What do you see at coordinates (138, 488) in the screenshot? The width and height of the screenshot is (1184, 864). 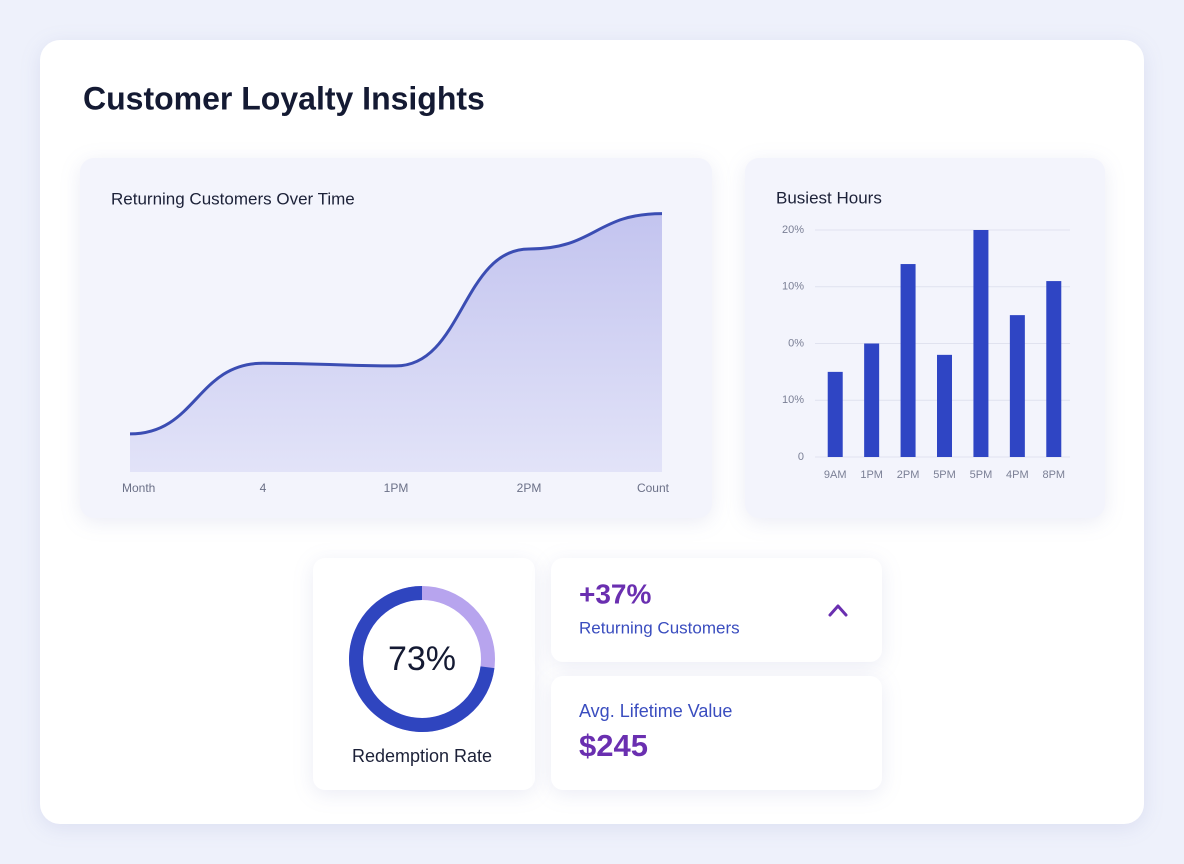 I see `x-tick-label: Month` at bounding box center [138, 488].